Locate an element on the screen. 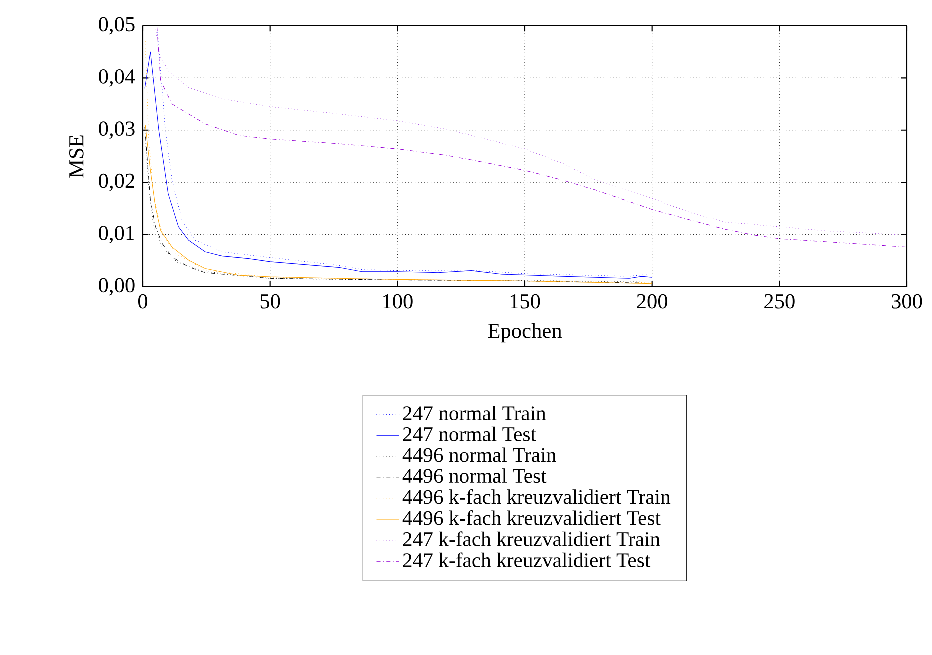  y-axis-title: MSE is located at coordinates (76, 157).